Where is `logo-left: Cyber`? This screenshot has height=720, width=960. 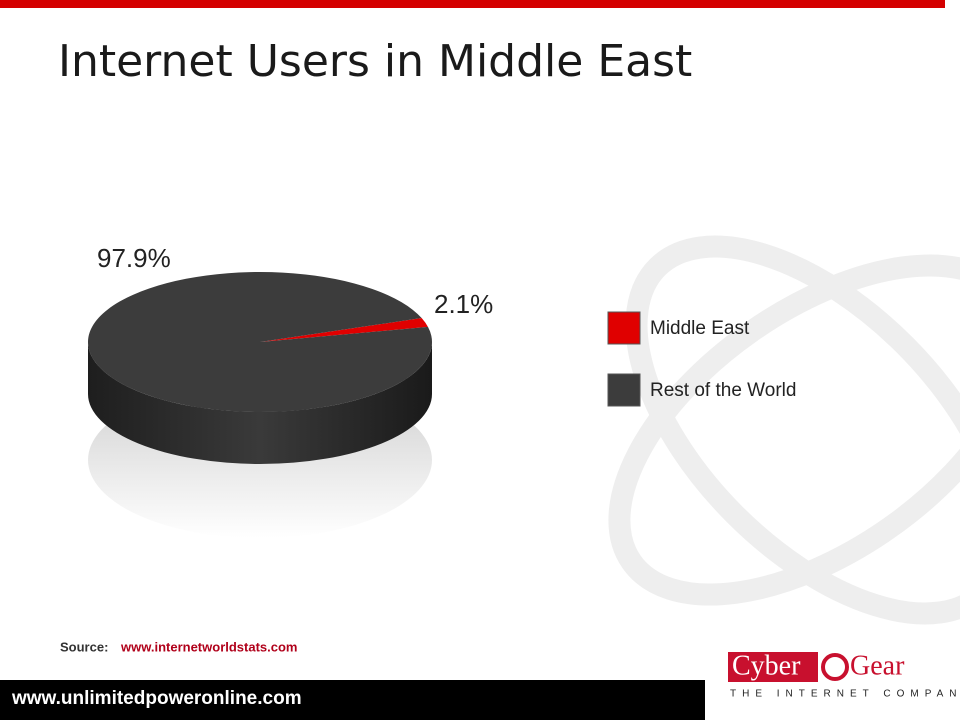
logo-left: Cyber is located at coordinates (766, 665).